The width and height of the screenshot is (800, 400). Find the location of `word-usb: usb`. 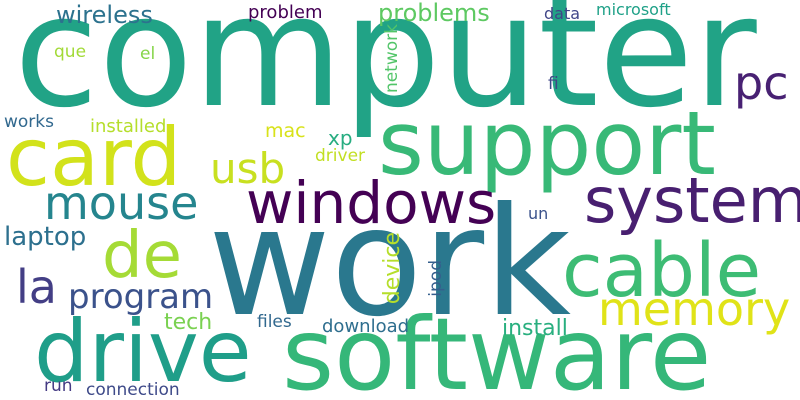

word-usb: usb is located at coordinates (248, 168).